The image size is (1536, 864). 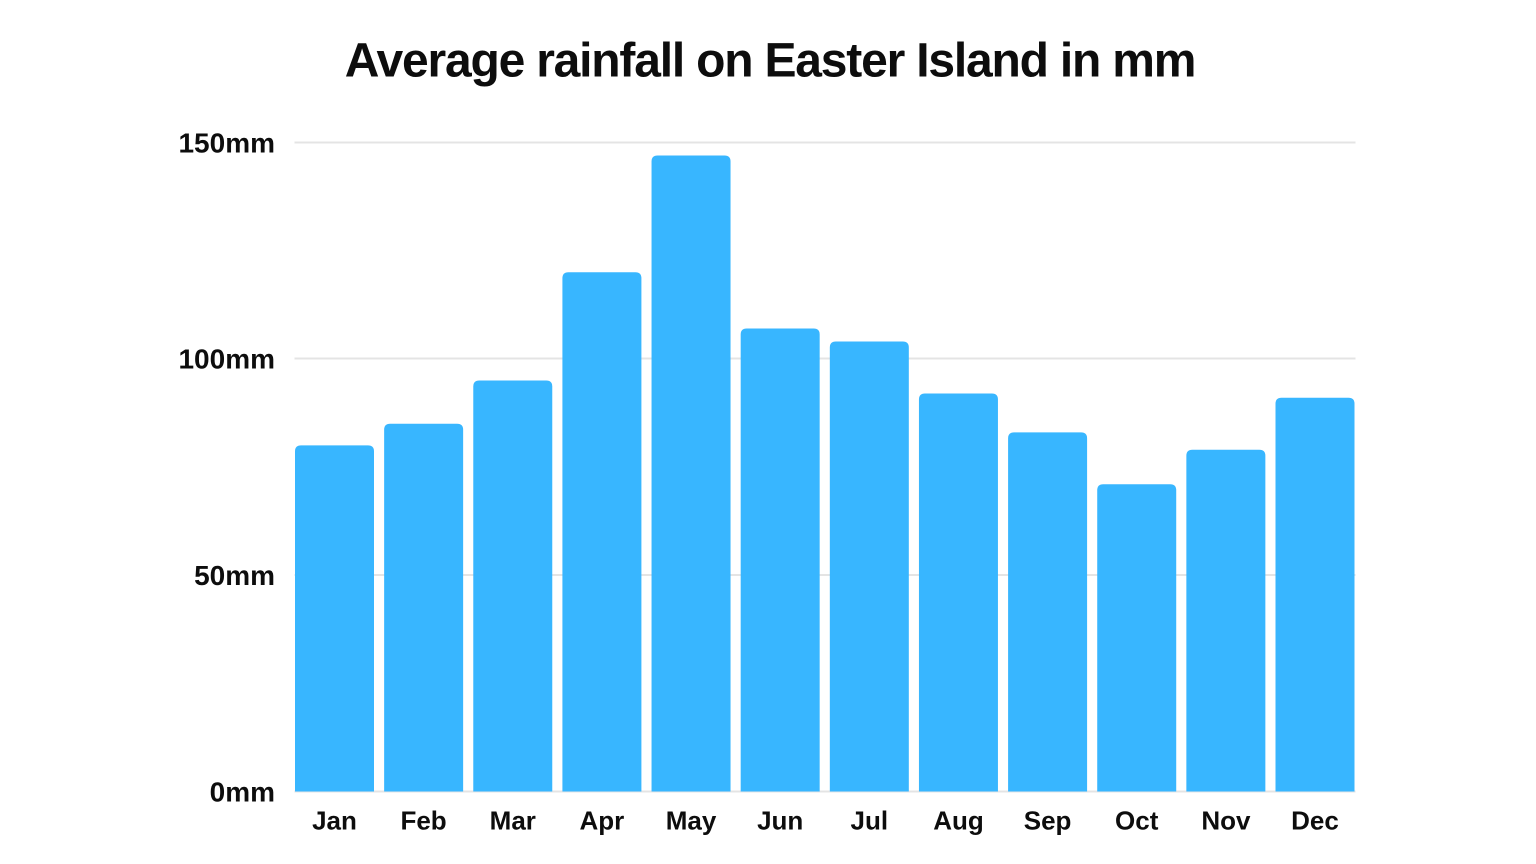 What do you see at coordinates (423, 821) in the screenshot?
I see `svg-text: Feb` at bounding box center [423, 821].